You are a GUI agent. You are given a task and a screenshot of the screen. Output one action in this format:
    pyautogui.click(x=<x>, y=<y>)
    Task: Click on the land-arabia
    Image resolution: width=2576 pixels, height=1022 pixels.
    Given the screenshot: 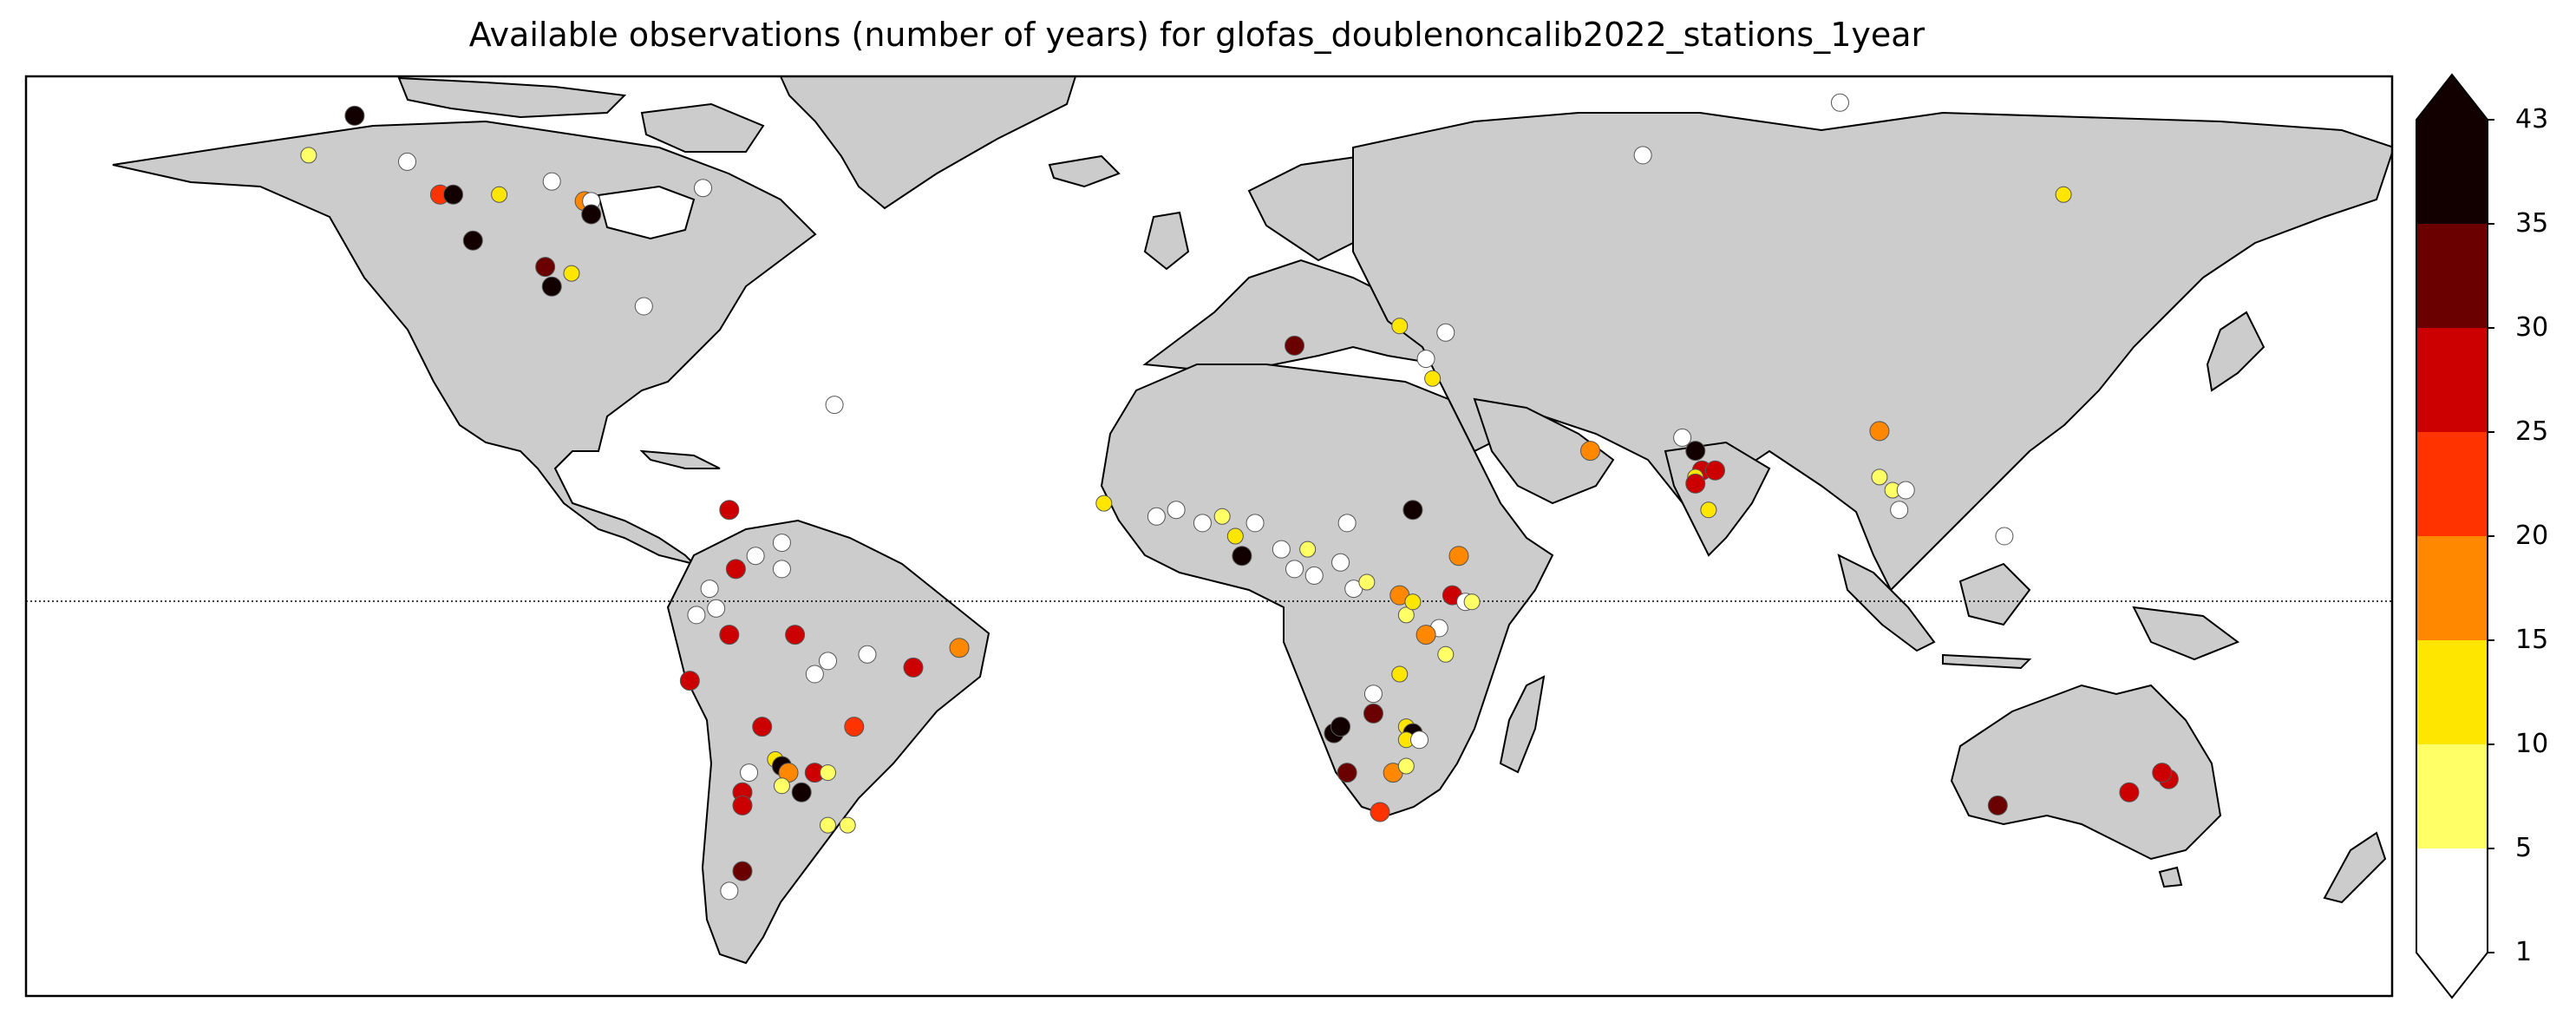 What is the action you would take?
    pyautogui.click(x=1544, y=451)
    